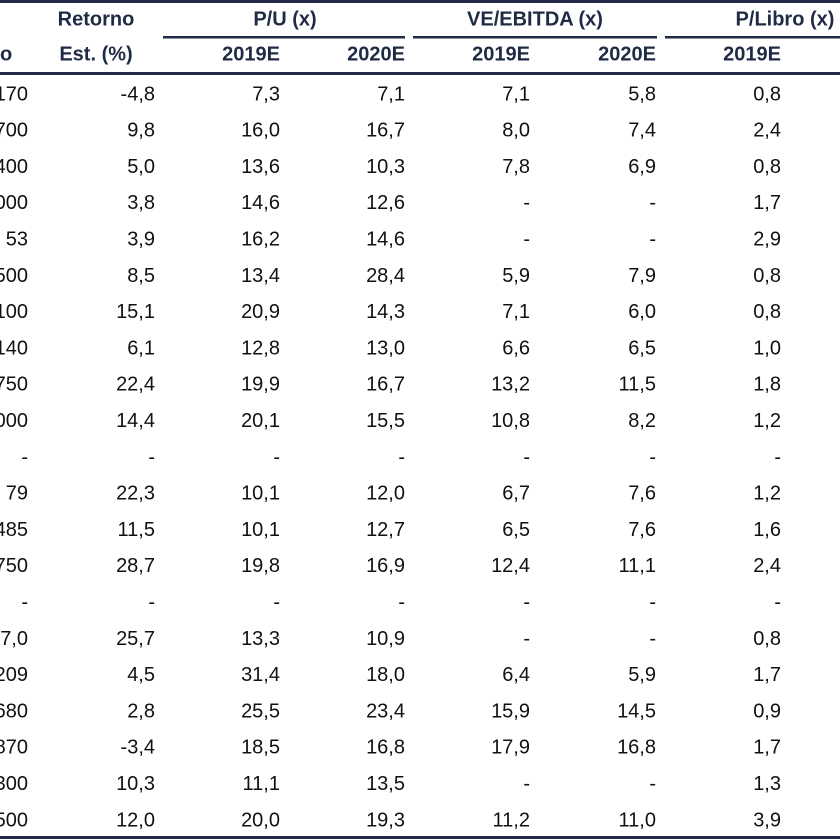 The width and height of the screenshot is (840, 840). What do you see at coordinates (385, 566) in the screenshot?
I see `cell: 16,9` at bounding box center [385, 566].